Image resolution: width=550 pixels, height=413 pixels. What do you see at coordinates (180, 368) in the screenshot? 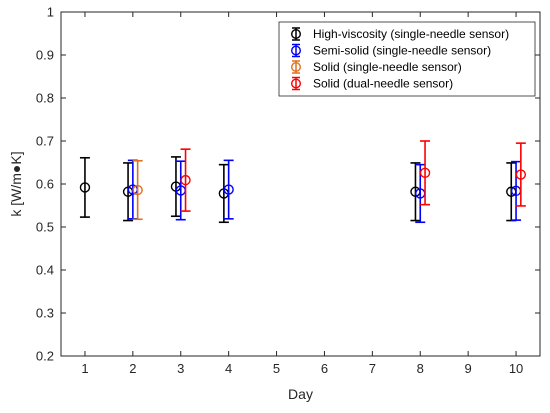
I see `x-tick-label: 3` at bounding box center [180, 368].